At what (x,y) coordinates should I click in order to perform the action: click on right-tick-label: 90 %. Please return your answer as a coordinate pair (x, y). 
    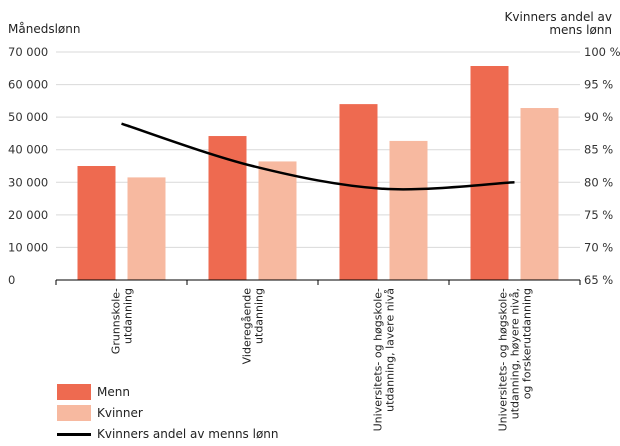
    Looking at the image, I should click on (598, 117).